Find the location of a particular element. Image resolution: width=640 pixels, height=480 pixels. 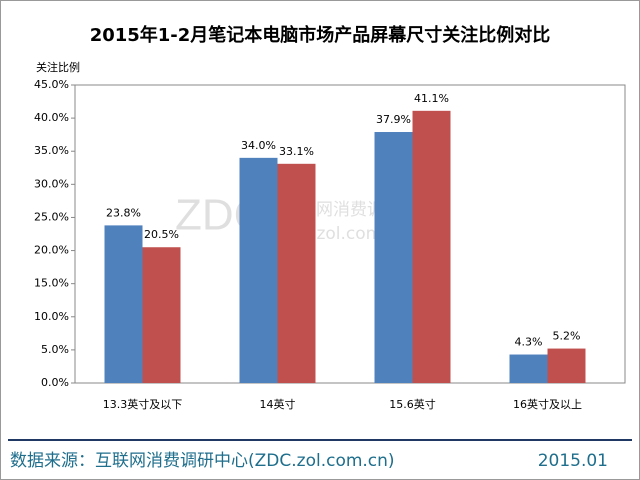

x-tick-label: 16英寸及以上 is located at coordinates (547, 404).